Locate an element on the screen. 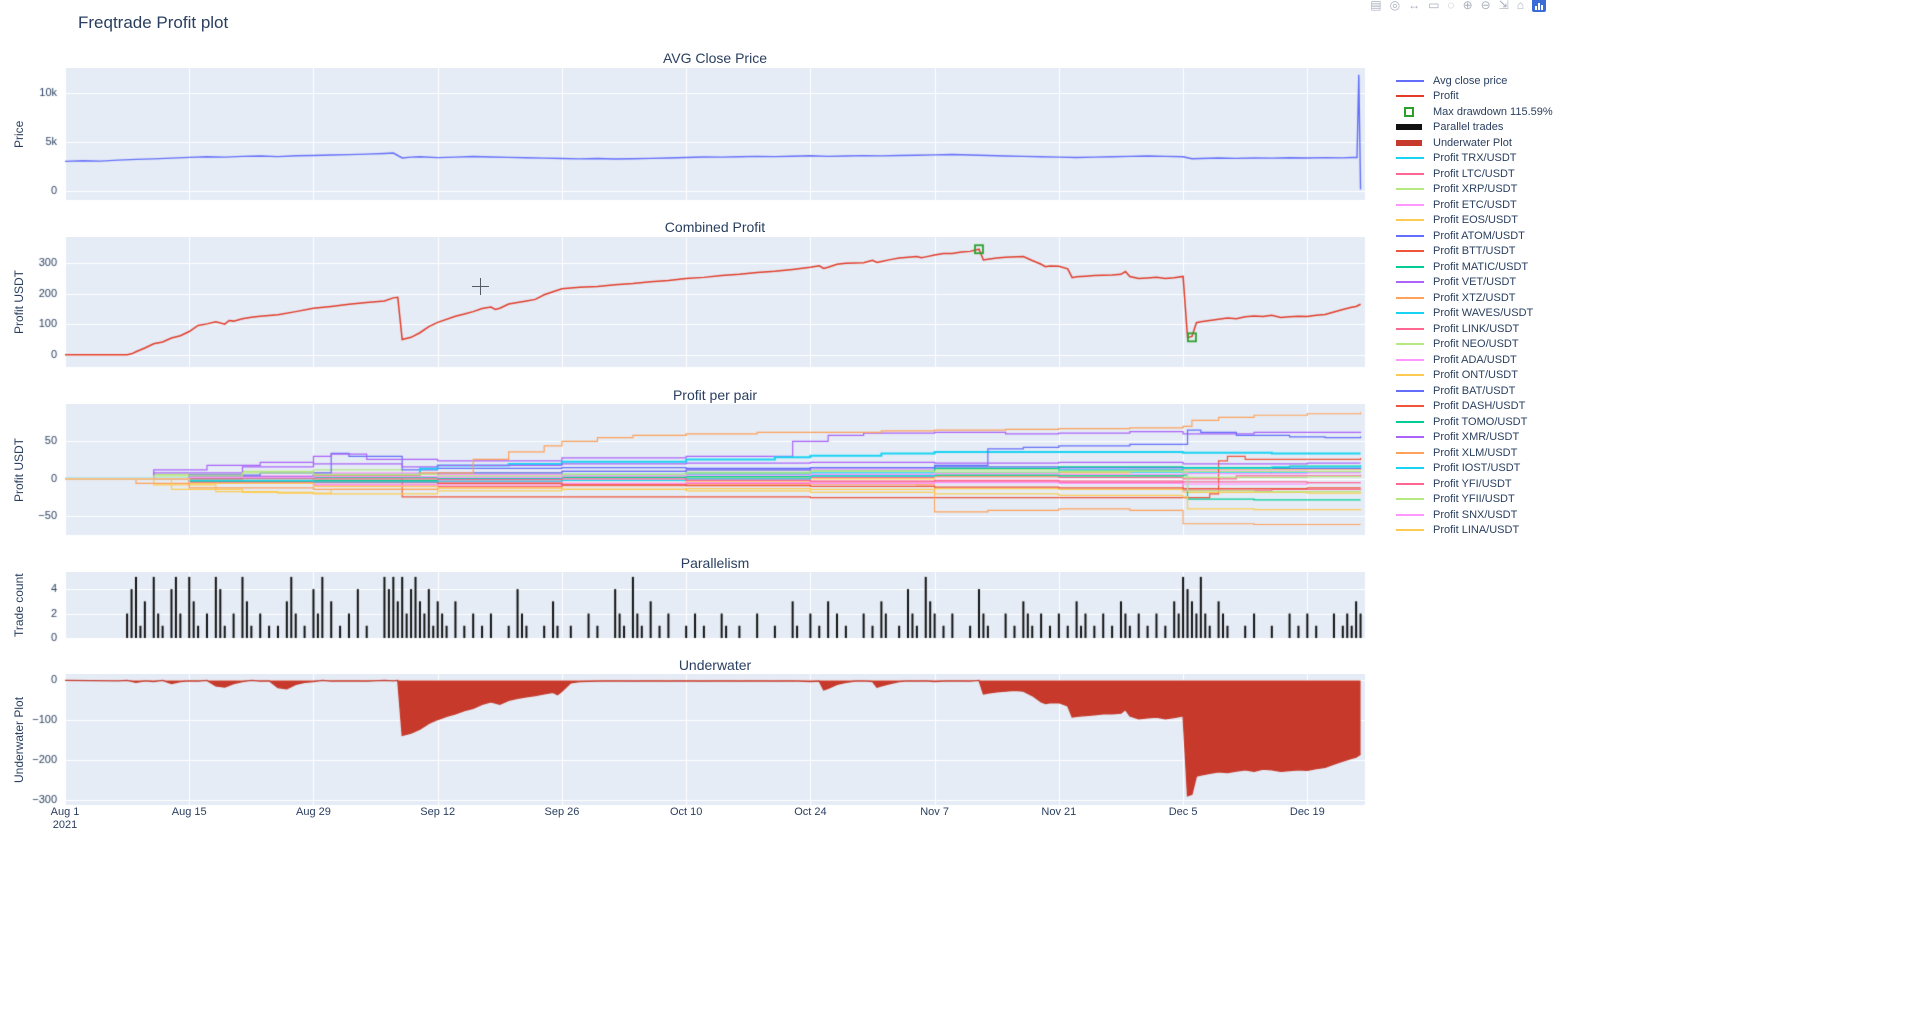 Image resolution: width=1910 pixels, height=1024 pixels. subplot-title-avg-close-price: AVG Close Price is located at coordinates (715, 58).